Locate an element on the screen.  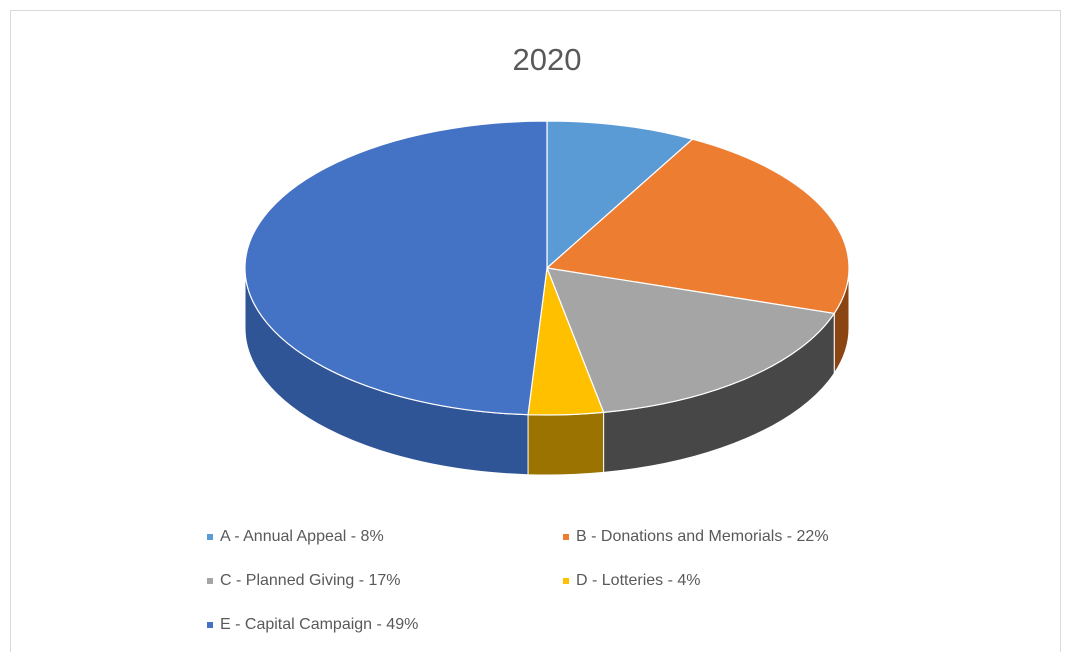
pie-side is located at coordinates (566, 443).